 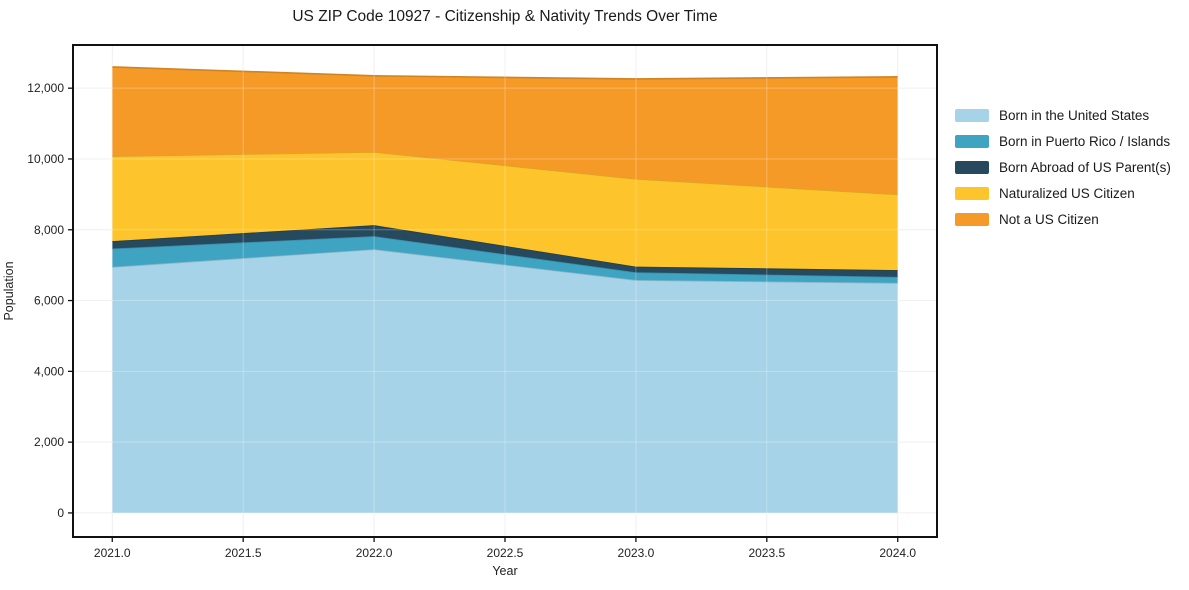 I want to click on svg-text: 2021.0, so click(x=112, y=553).